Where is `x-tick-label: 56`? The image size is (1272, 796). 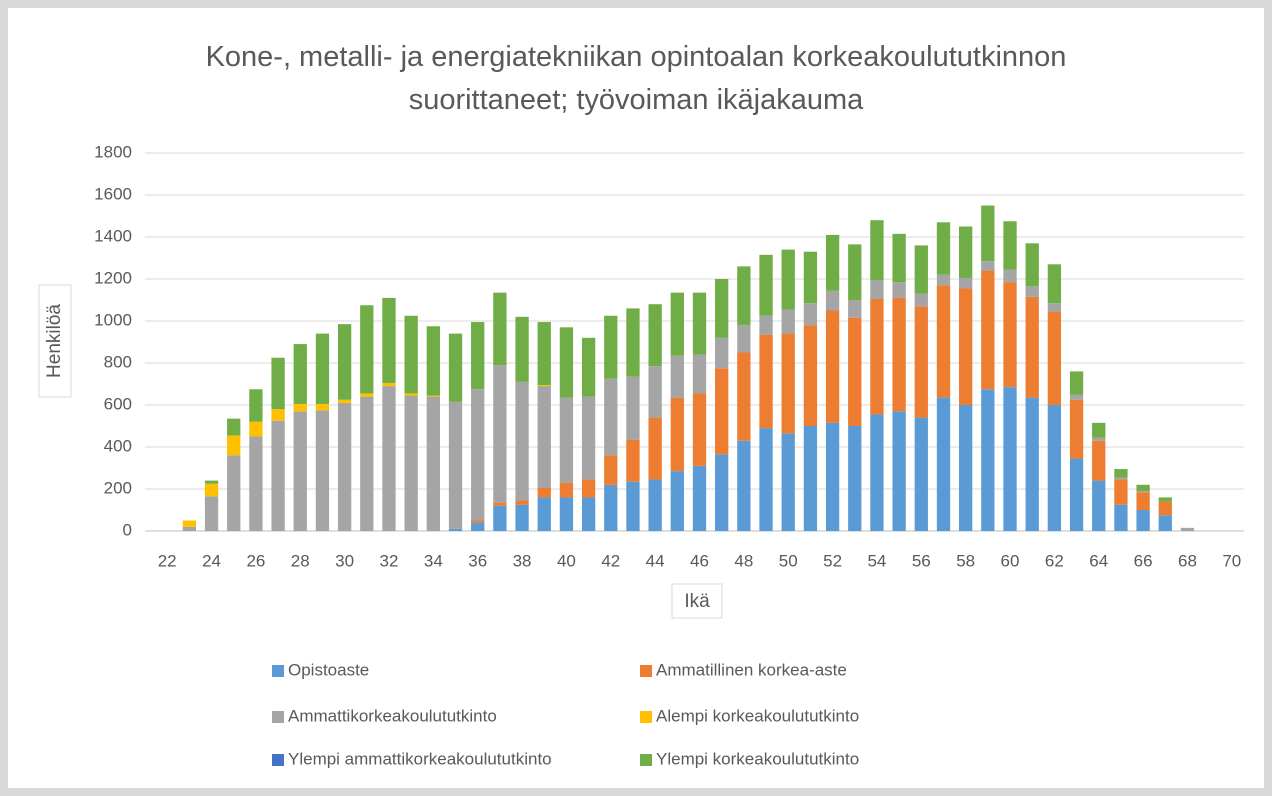
x-tick-label: 56 is located at coordinates (921, 560).